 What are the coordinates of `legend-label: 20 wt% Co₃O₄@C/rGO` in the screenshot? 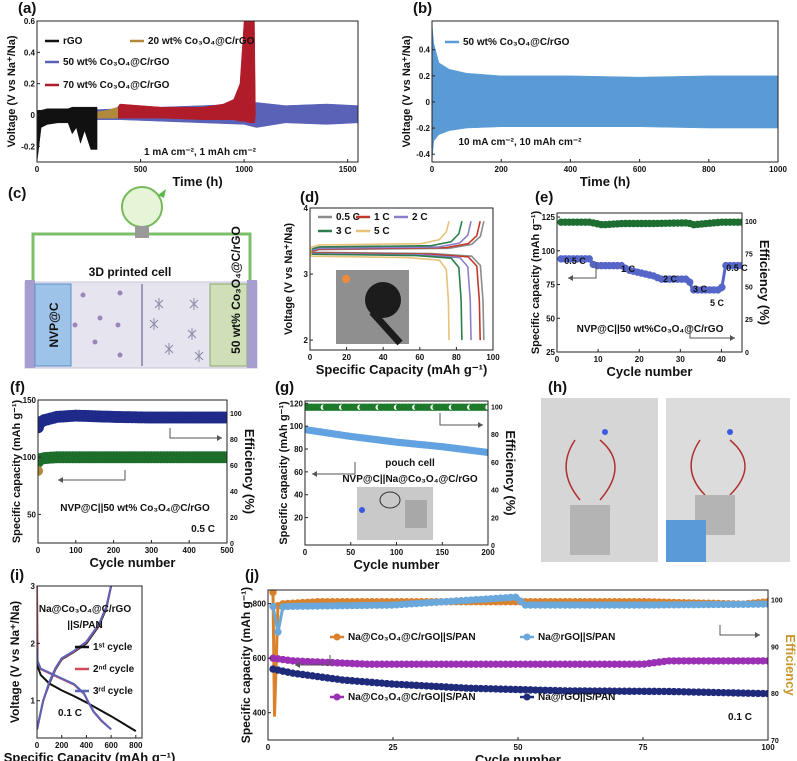 It's located at (201, 41).